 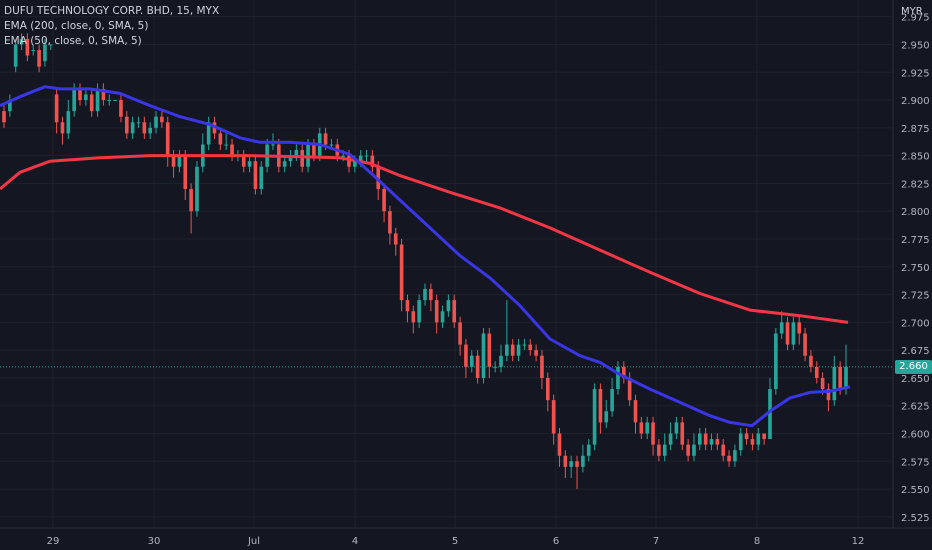 I want to click on time-axis: 29 30 Jul 4 5 6 7 8 12, so click(x=456, y=541).